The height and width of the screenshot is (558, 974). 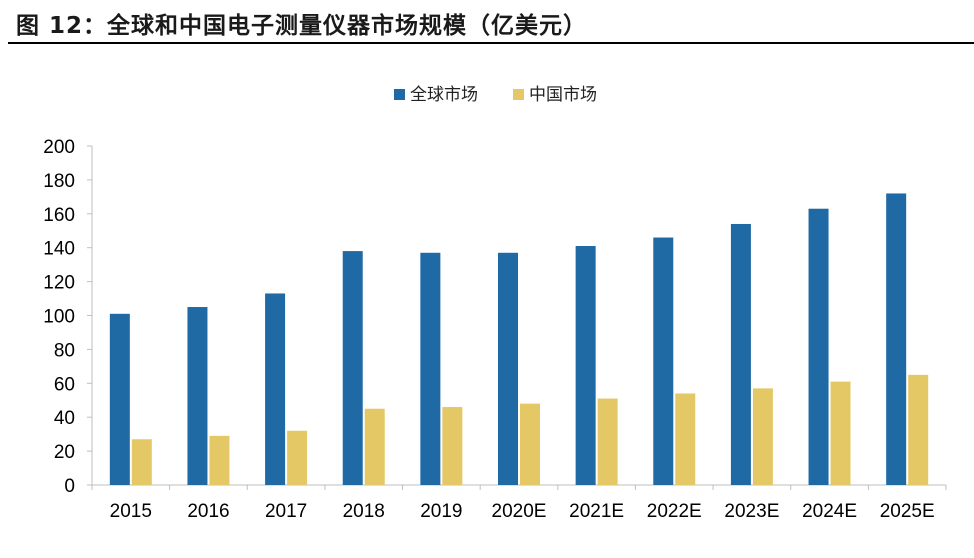 I want to click on y-axis: 0 20 40 60 80 100 120 140 160 180 200, so click(x=68, y=317).